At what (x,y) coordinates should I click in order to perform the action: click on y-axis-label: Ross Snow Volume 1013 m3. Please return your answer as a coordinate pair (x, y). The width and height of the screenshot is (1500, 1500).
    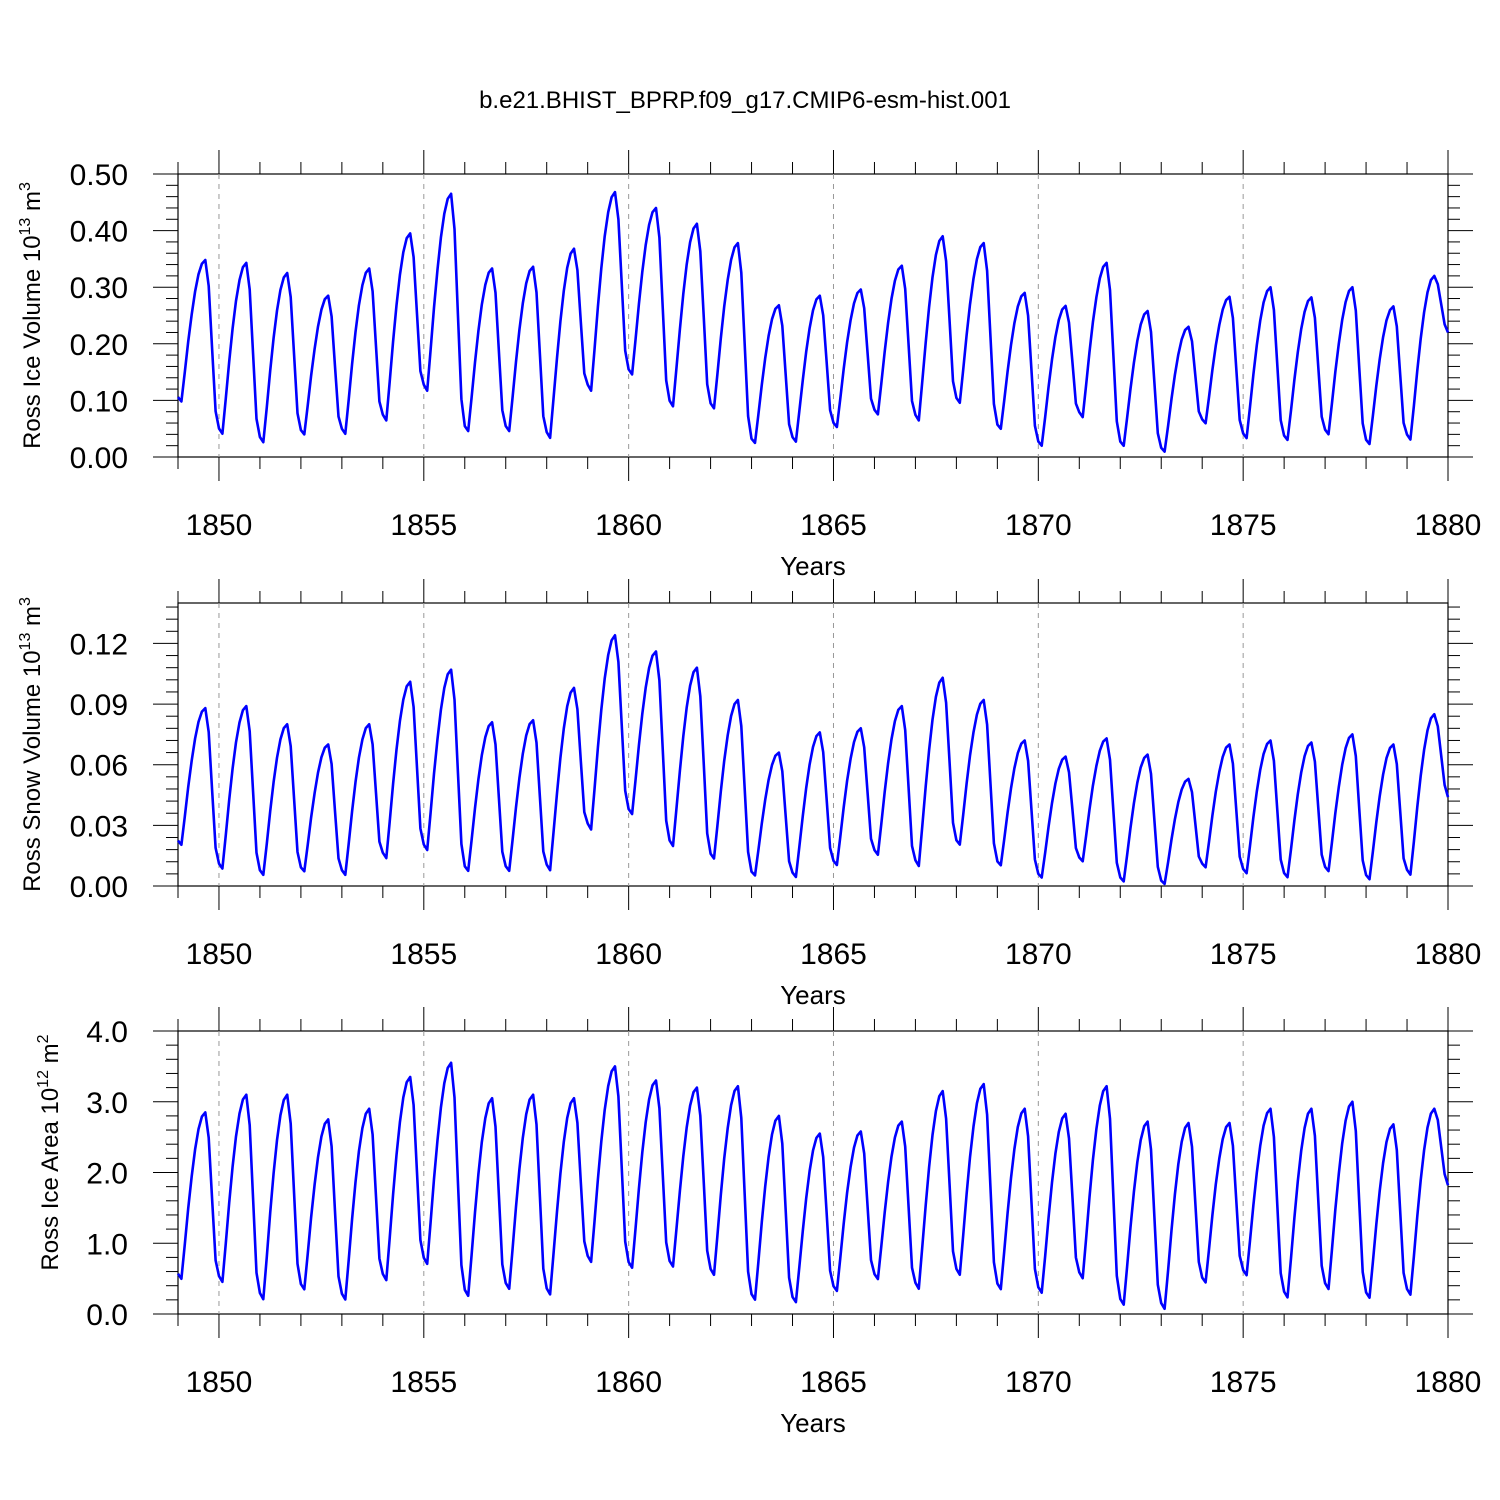
    Looking at the image, I should click on (31, 744).